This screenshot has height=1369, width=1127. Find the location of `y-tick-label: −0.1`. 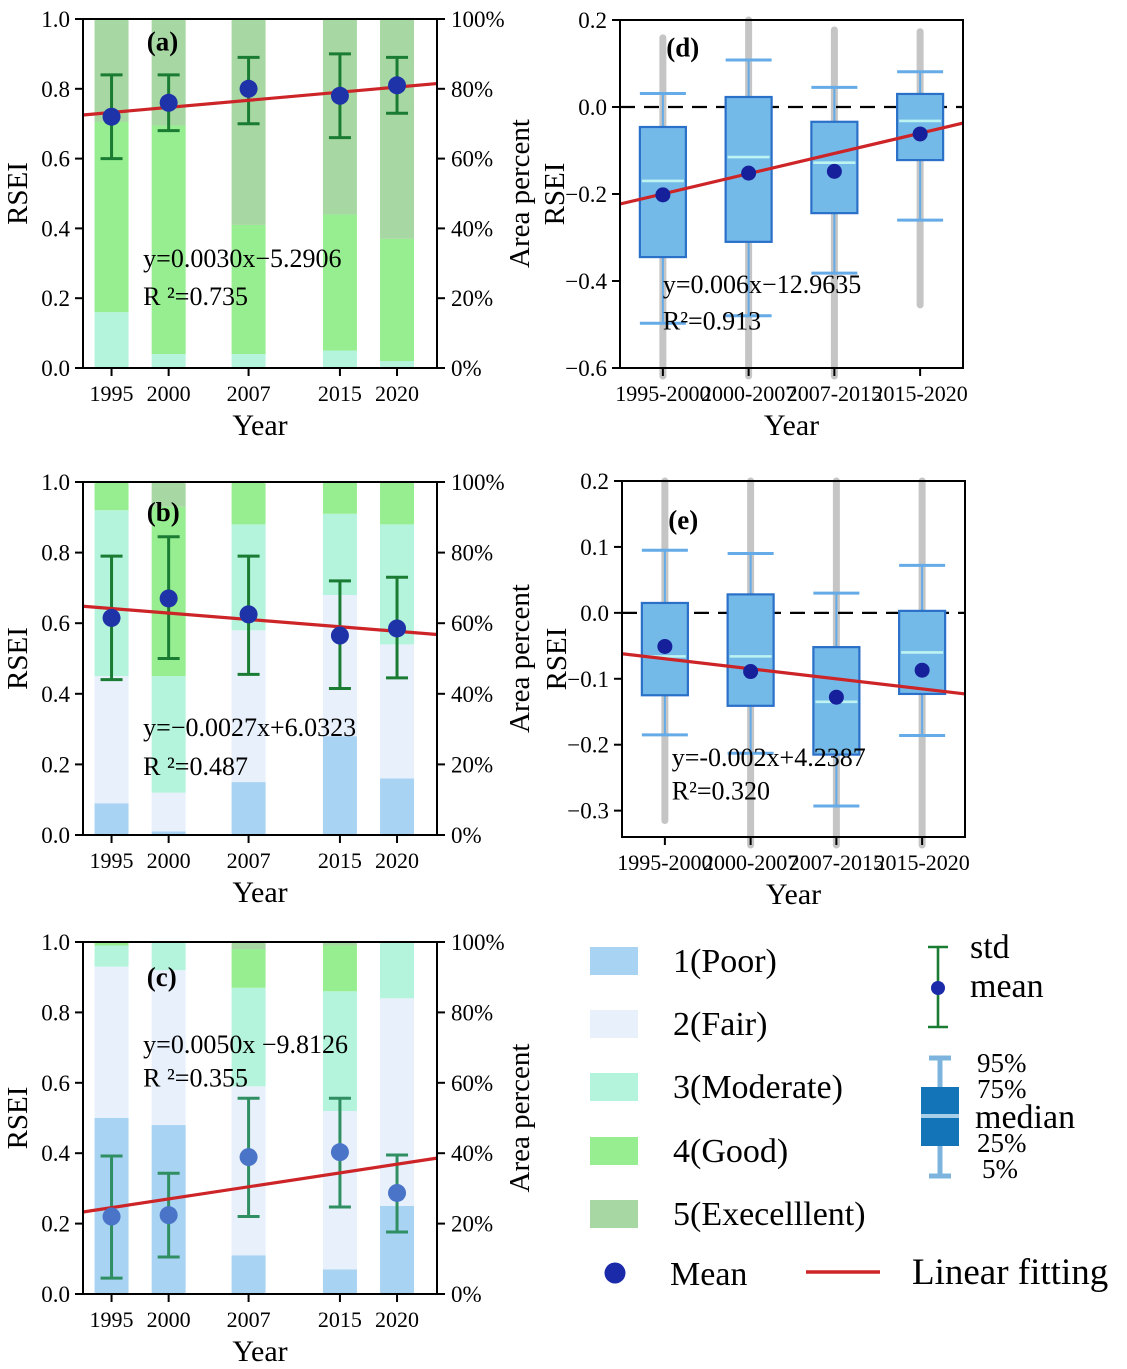

y-tick-label: −0.1 is located at coordinates (588, 679).